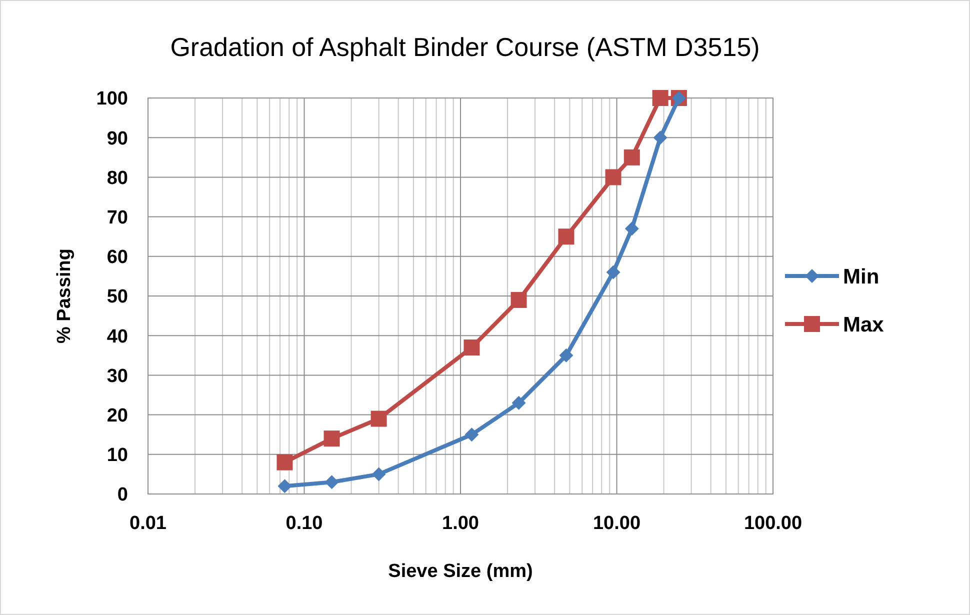 This screenshot has height=615, width=970. Describe the element at coordinates (148, 523) in the screenshot. I see `x-tick-label: 0.01` at that location.